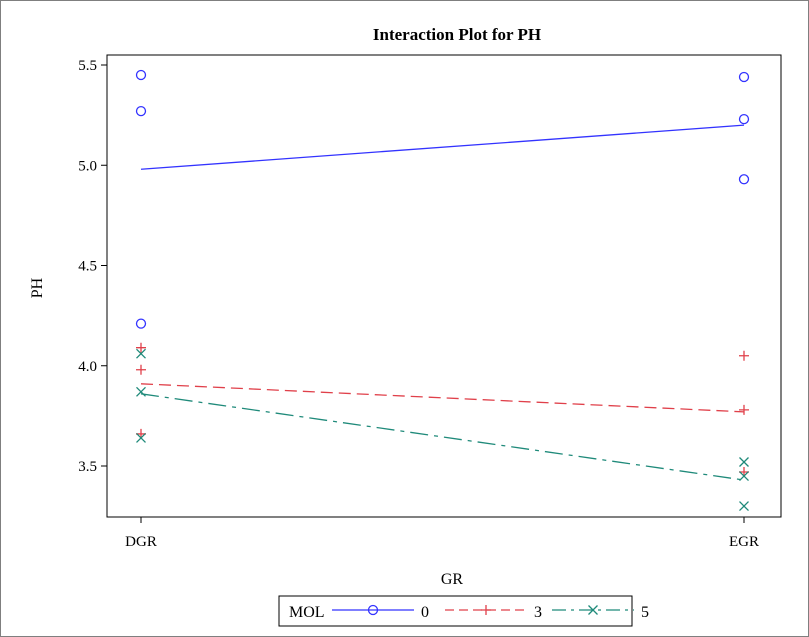 This screenshot has width=809, height=637. What do you see at coordinates (141, 542) in the screenshot?
I see `x-tick-label: DGR` at bounding box center [141, 542].